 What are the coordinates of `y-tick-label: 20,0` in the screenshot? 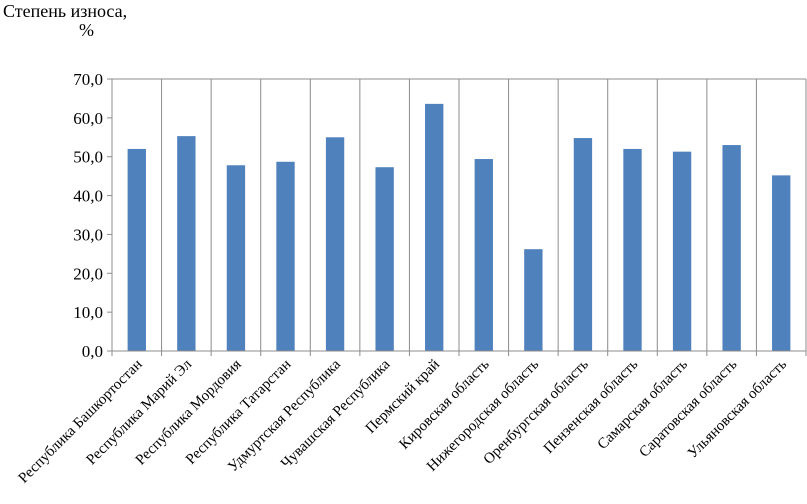 It's located at (88, 273).